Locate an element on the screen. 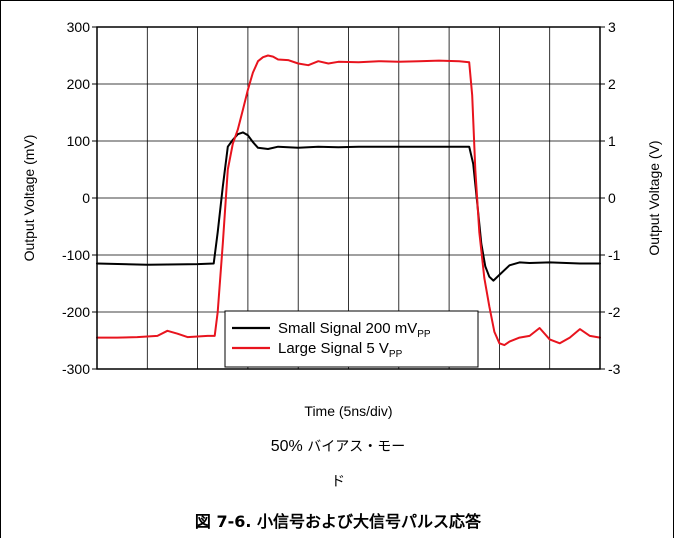 This screenshot has height=538, width=676. legend-label-small-signal-subscript: PP is located at coordinates (424, 334).